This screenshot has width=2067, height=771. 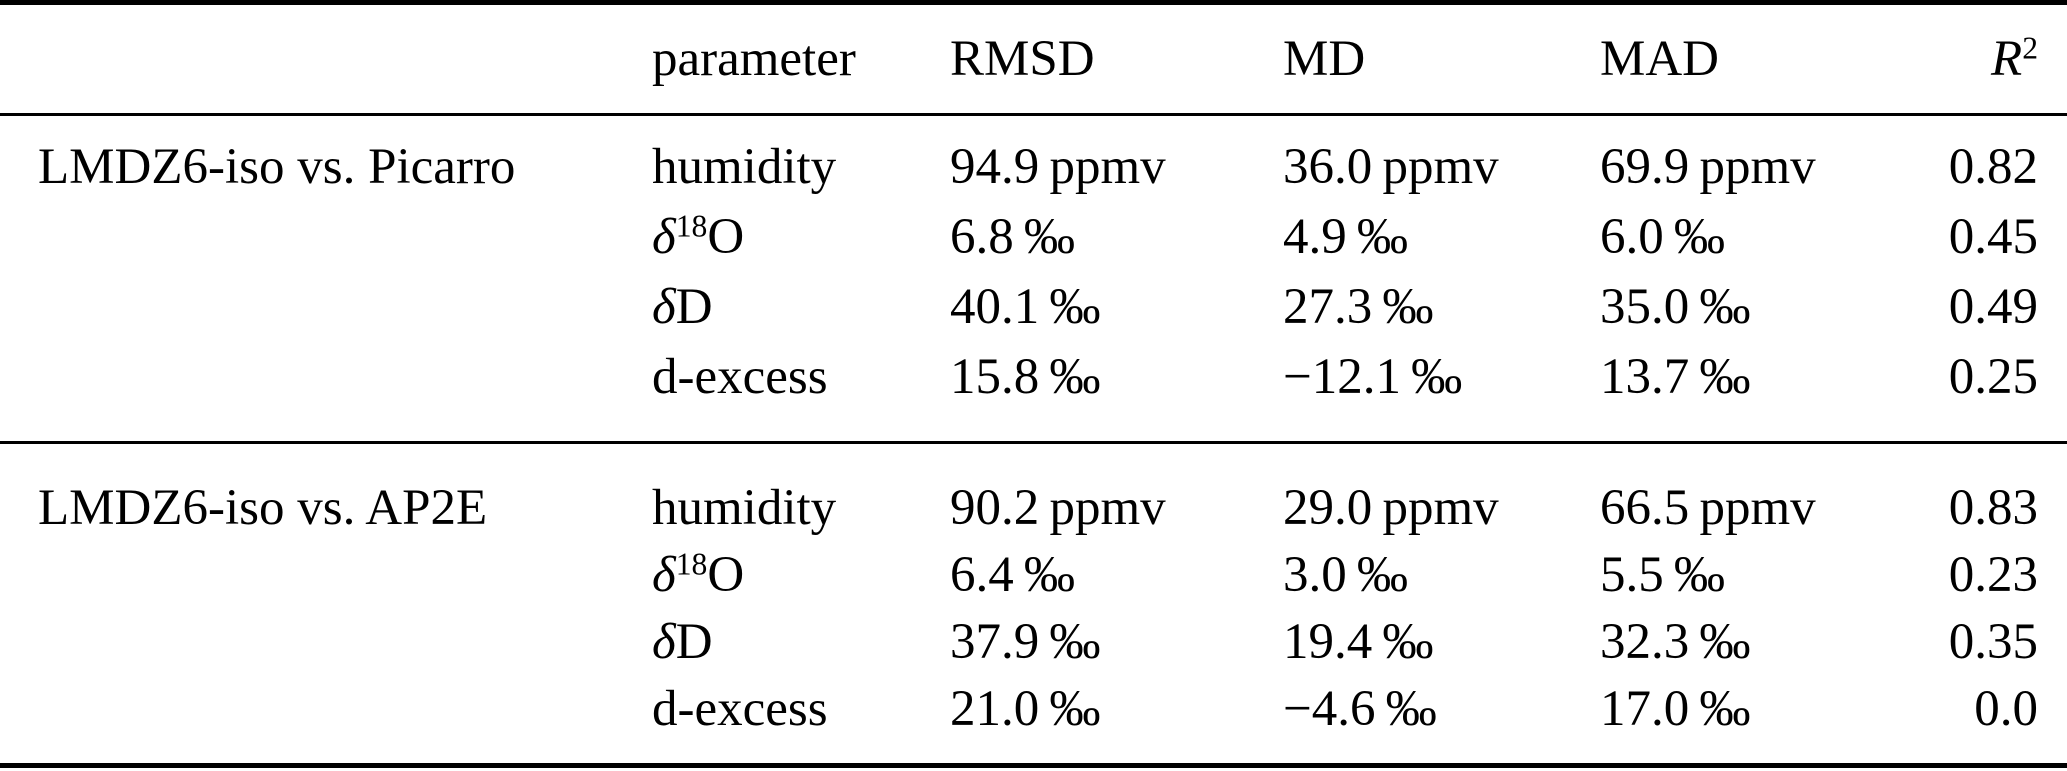 What do you see at coordinates (277, 167) in the screenshot?
I see `group-label: LMDZ6-iso vs. Picarro` at bounding box center [277, 167].